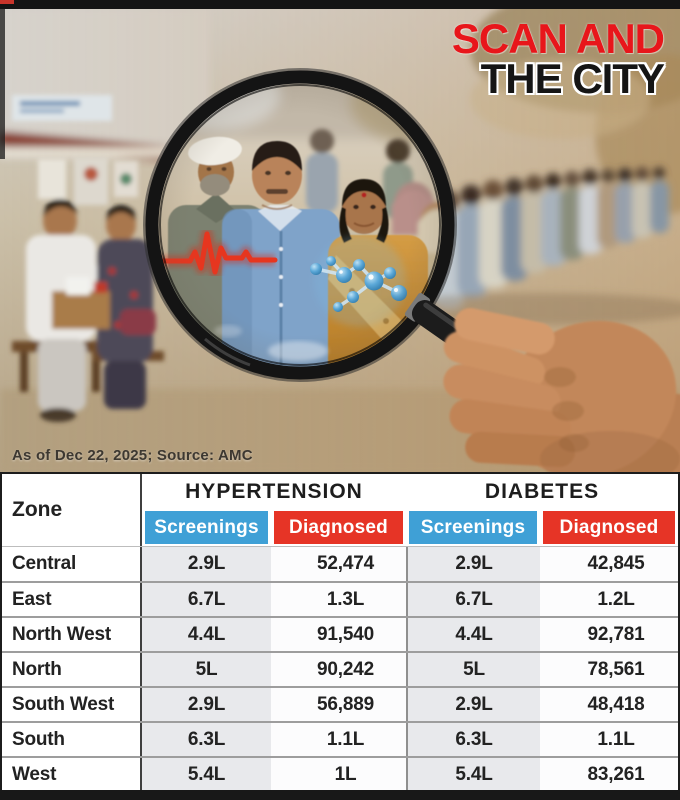  Describe the element at coordinates (72, 599) in the screenshot. I see `zone-cell: East` at that location.